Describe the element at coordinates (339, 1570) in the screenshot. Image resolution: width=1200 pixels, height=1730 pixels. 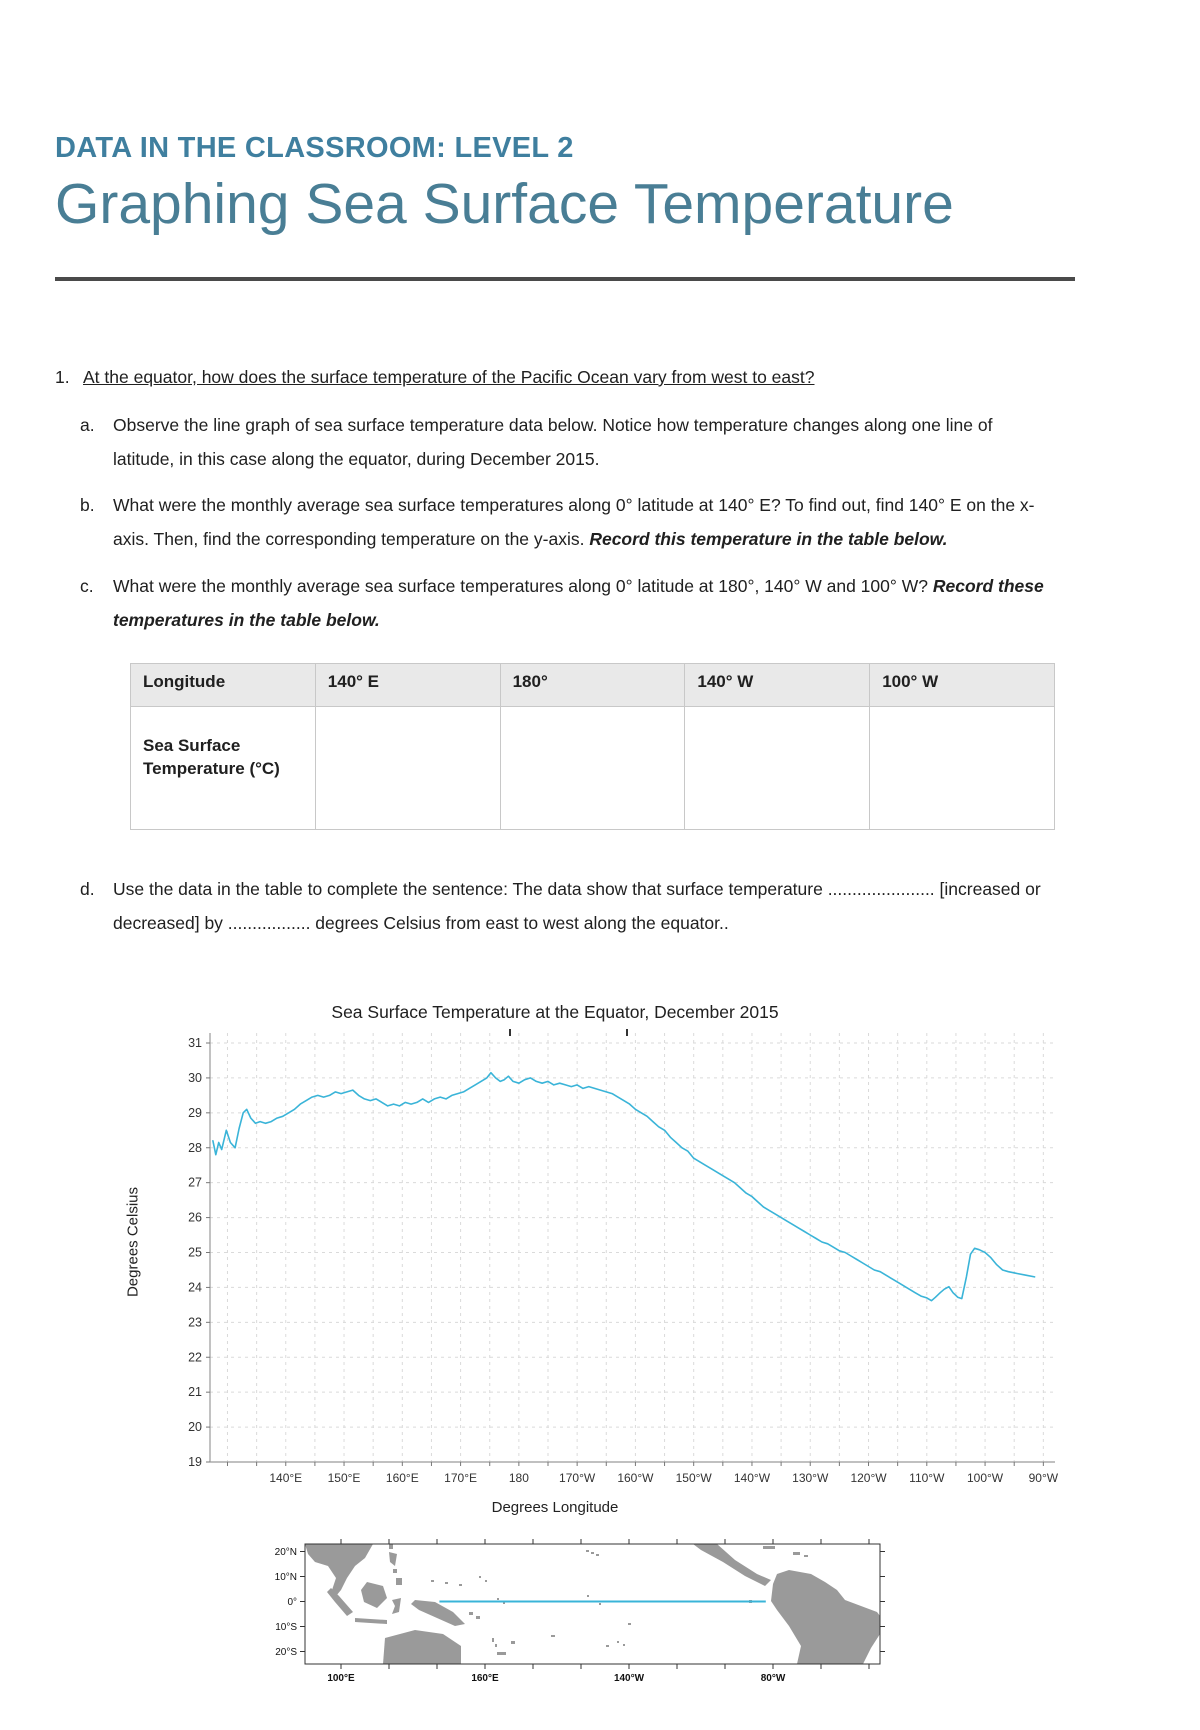
I see `land-southeast-asia` at that location.